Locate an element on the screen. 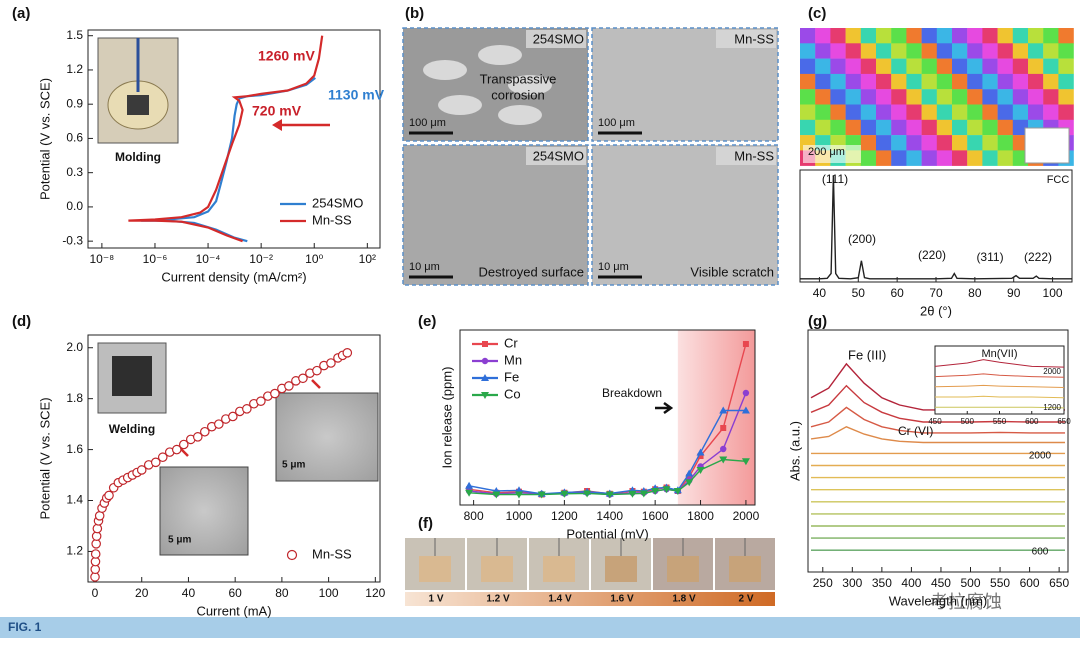  x-tick-label: 1000 is located at coordinates (519, 516).